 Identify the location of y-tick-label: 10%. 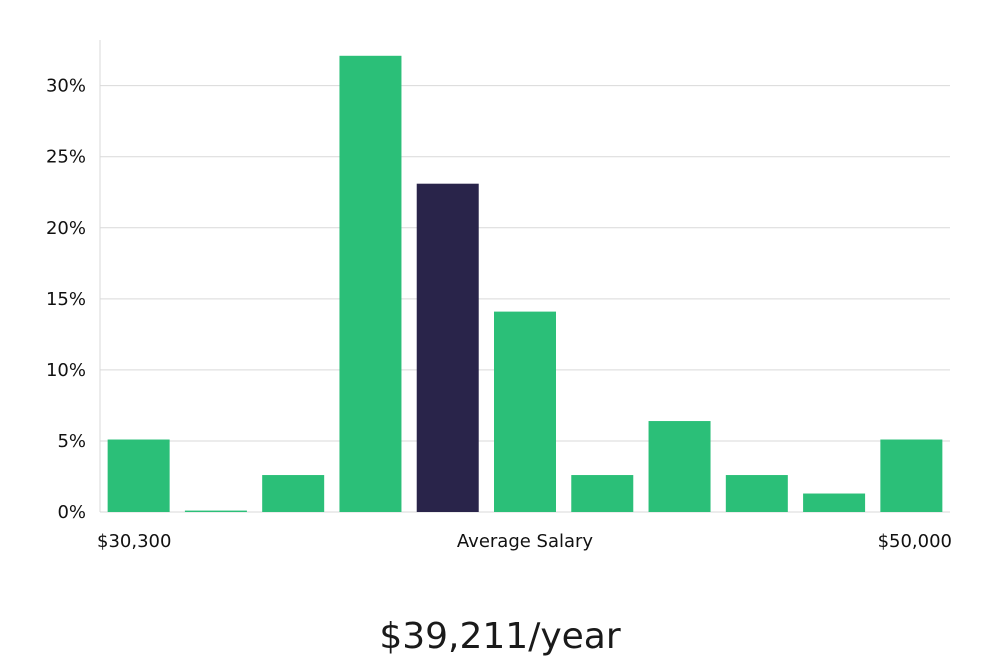
(66, 370).